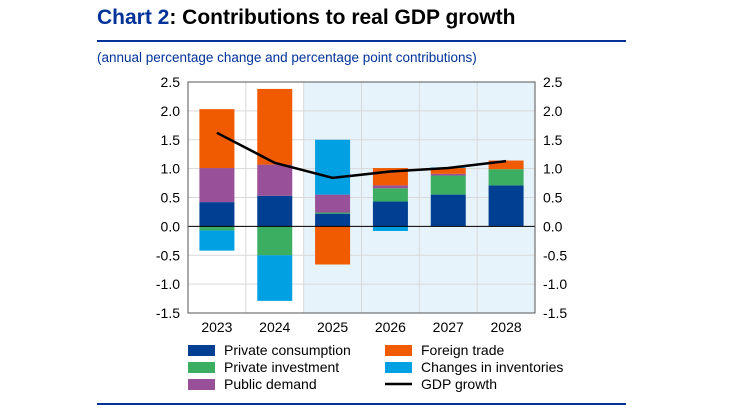 The height and width of the screenshot is (410, 730). Describe the element at coordinates (332, 327) in the screenshot. I see `x-tick-label: 2025` at that location.